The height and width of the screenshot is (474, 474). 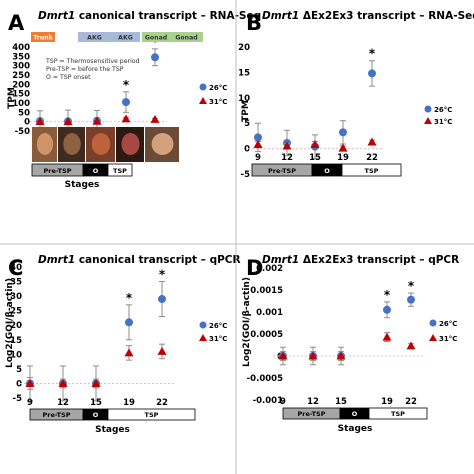 I want to click on y-tick-label: 150, so click(x=21, y=95).